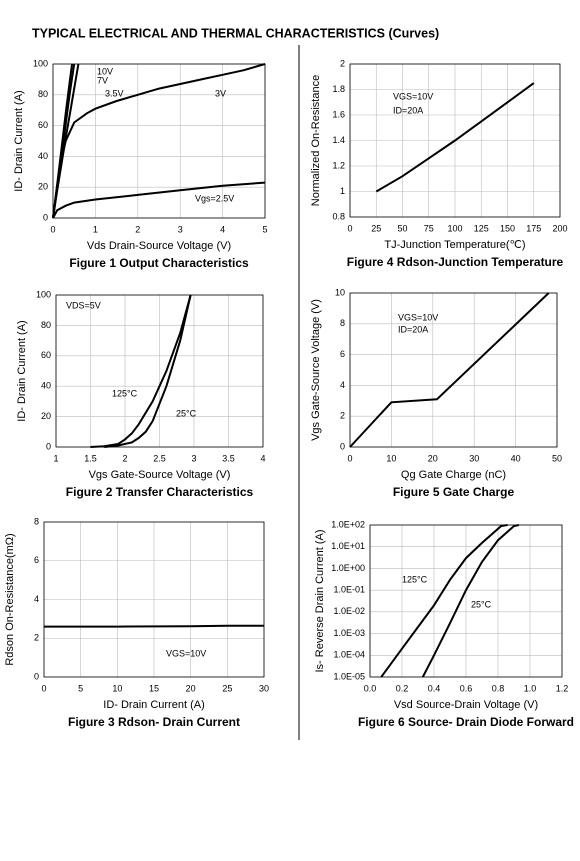  What do you see at coordinates (533, 228) in the screenshot?
I see `x-tick-label: 175` at bounding box center [533, 228].